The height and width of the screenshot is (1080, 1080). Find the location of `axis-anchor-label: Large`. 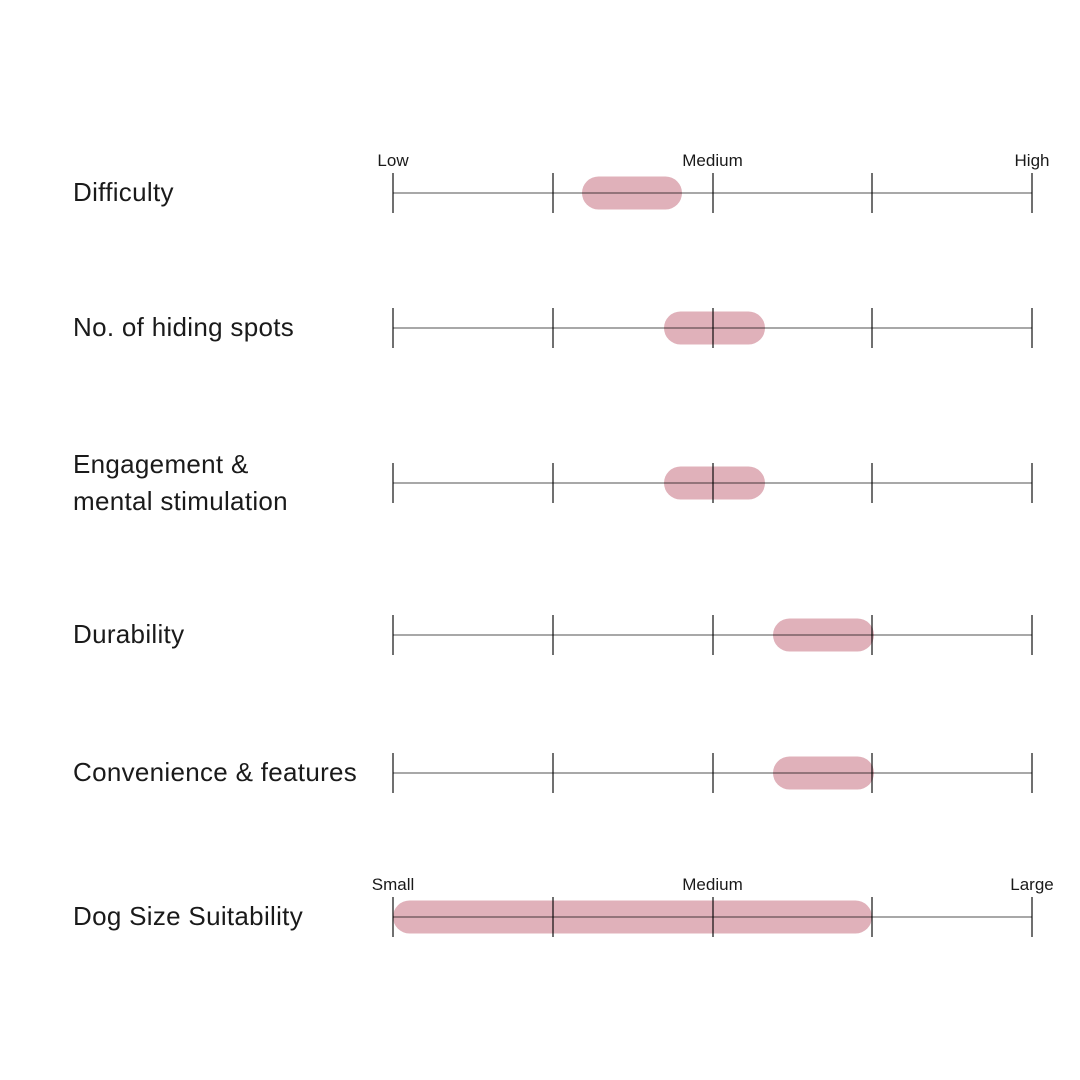

axis-anchor-label: Large is located at coordinates (1032, 884).